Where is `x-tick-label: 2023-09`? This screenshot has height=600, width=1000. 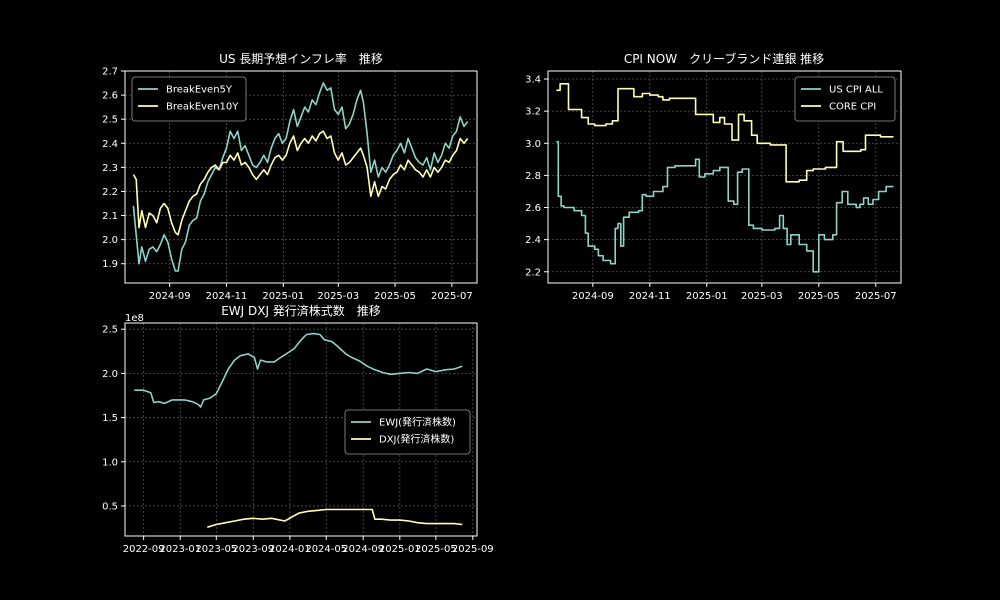 x-tick-label: 2023-09 is located at coordinates (253, 549).